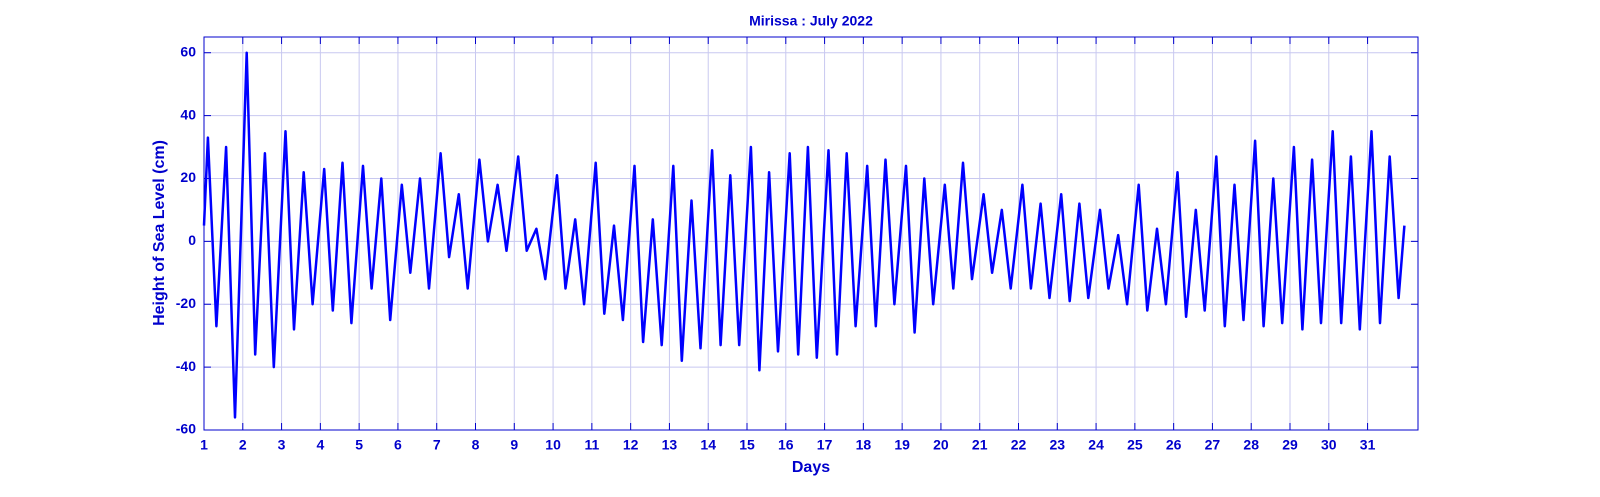 This screenshot has height=497, width=1600. I want to click on x-tick-label: 31, so click(1368, 445).